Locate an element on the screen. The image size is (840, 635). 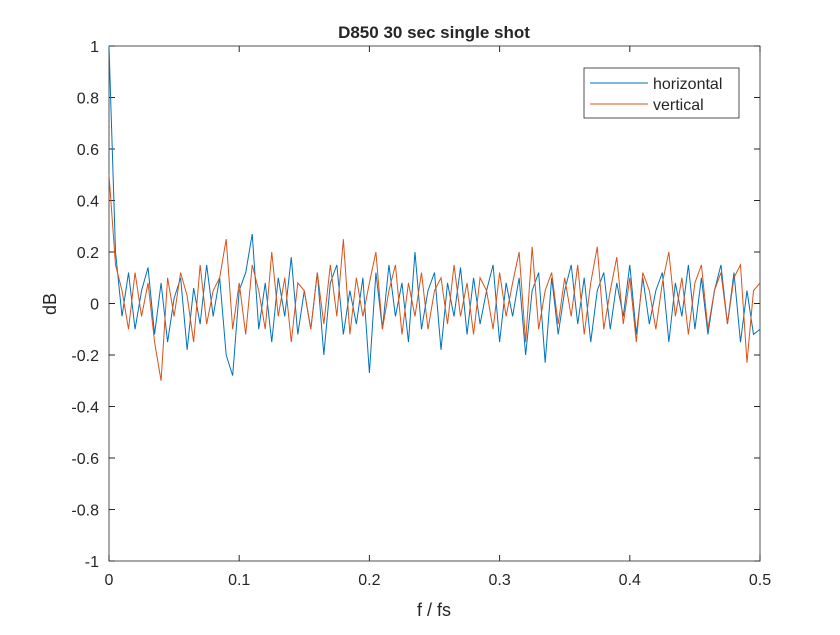
x-axis-label: f / fs is located at coordinates (434, 610).